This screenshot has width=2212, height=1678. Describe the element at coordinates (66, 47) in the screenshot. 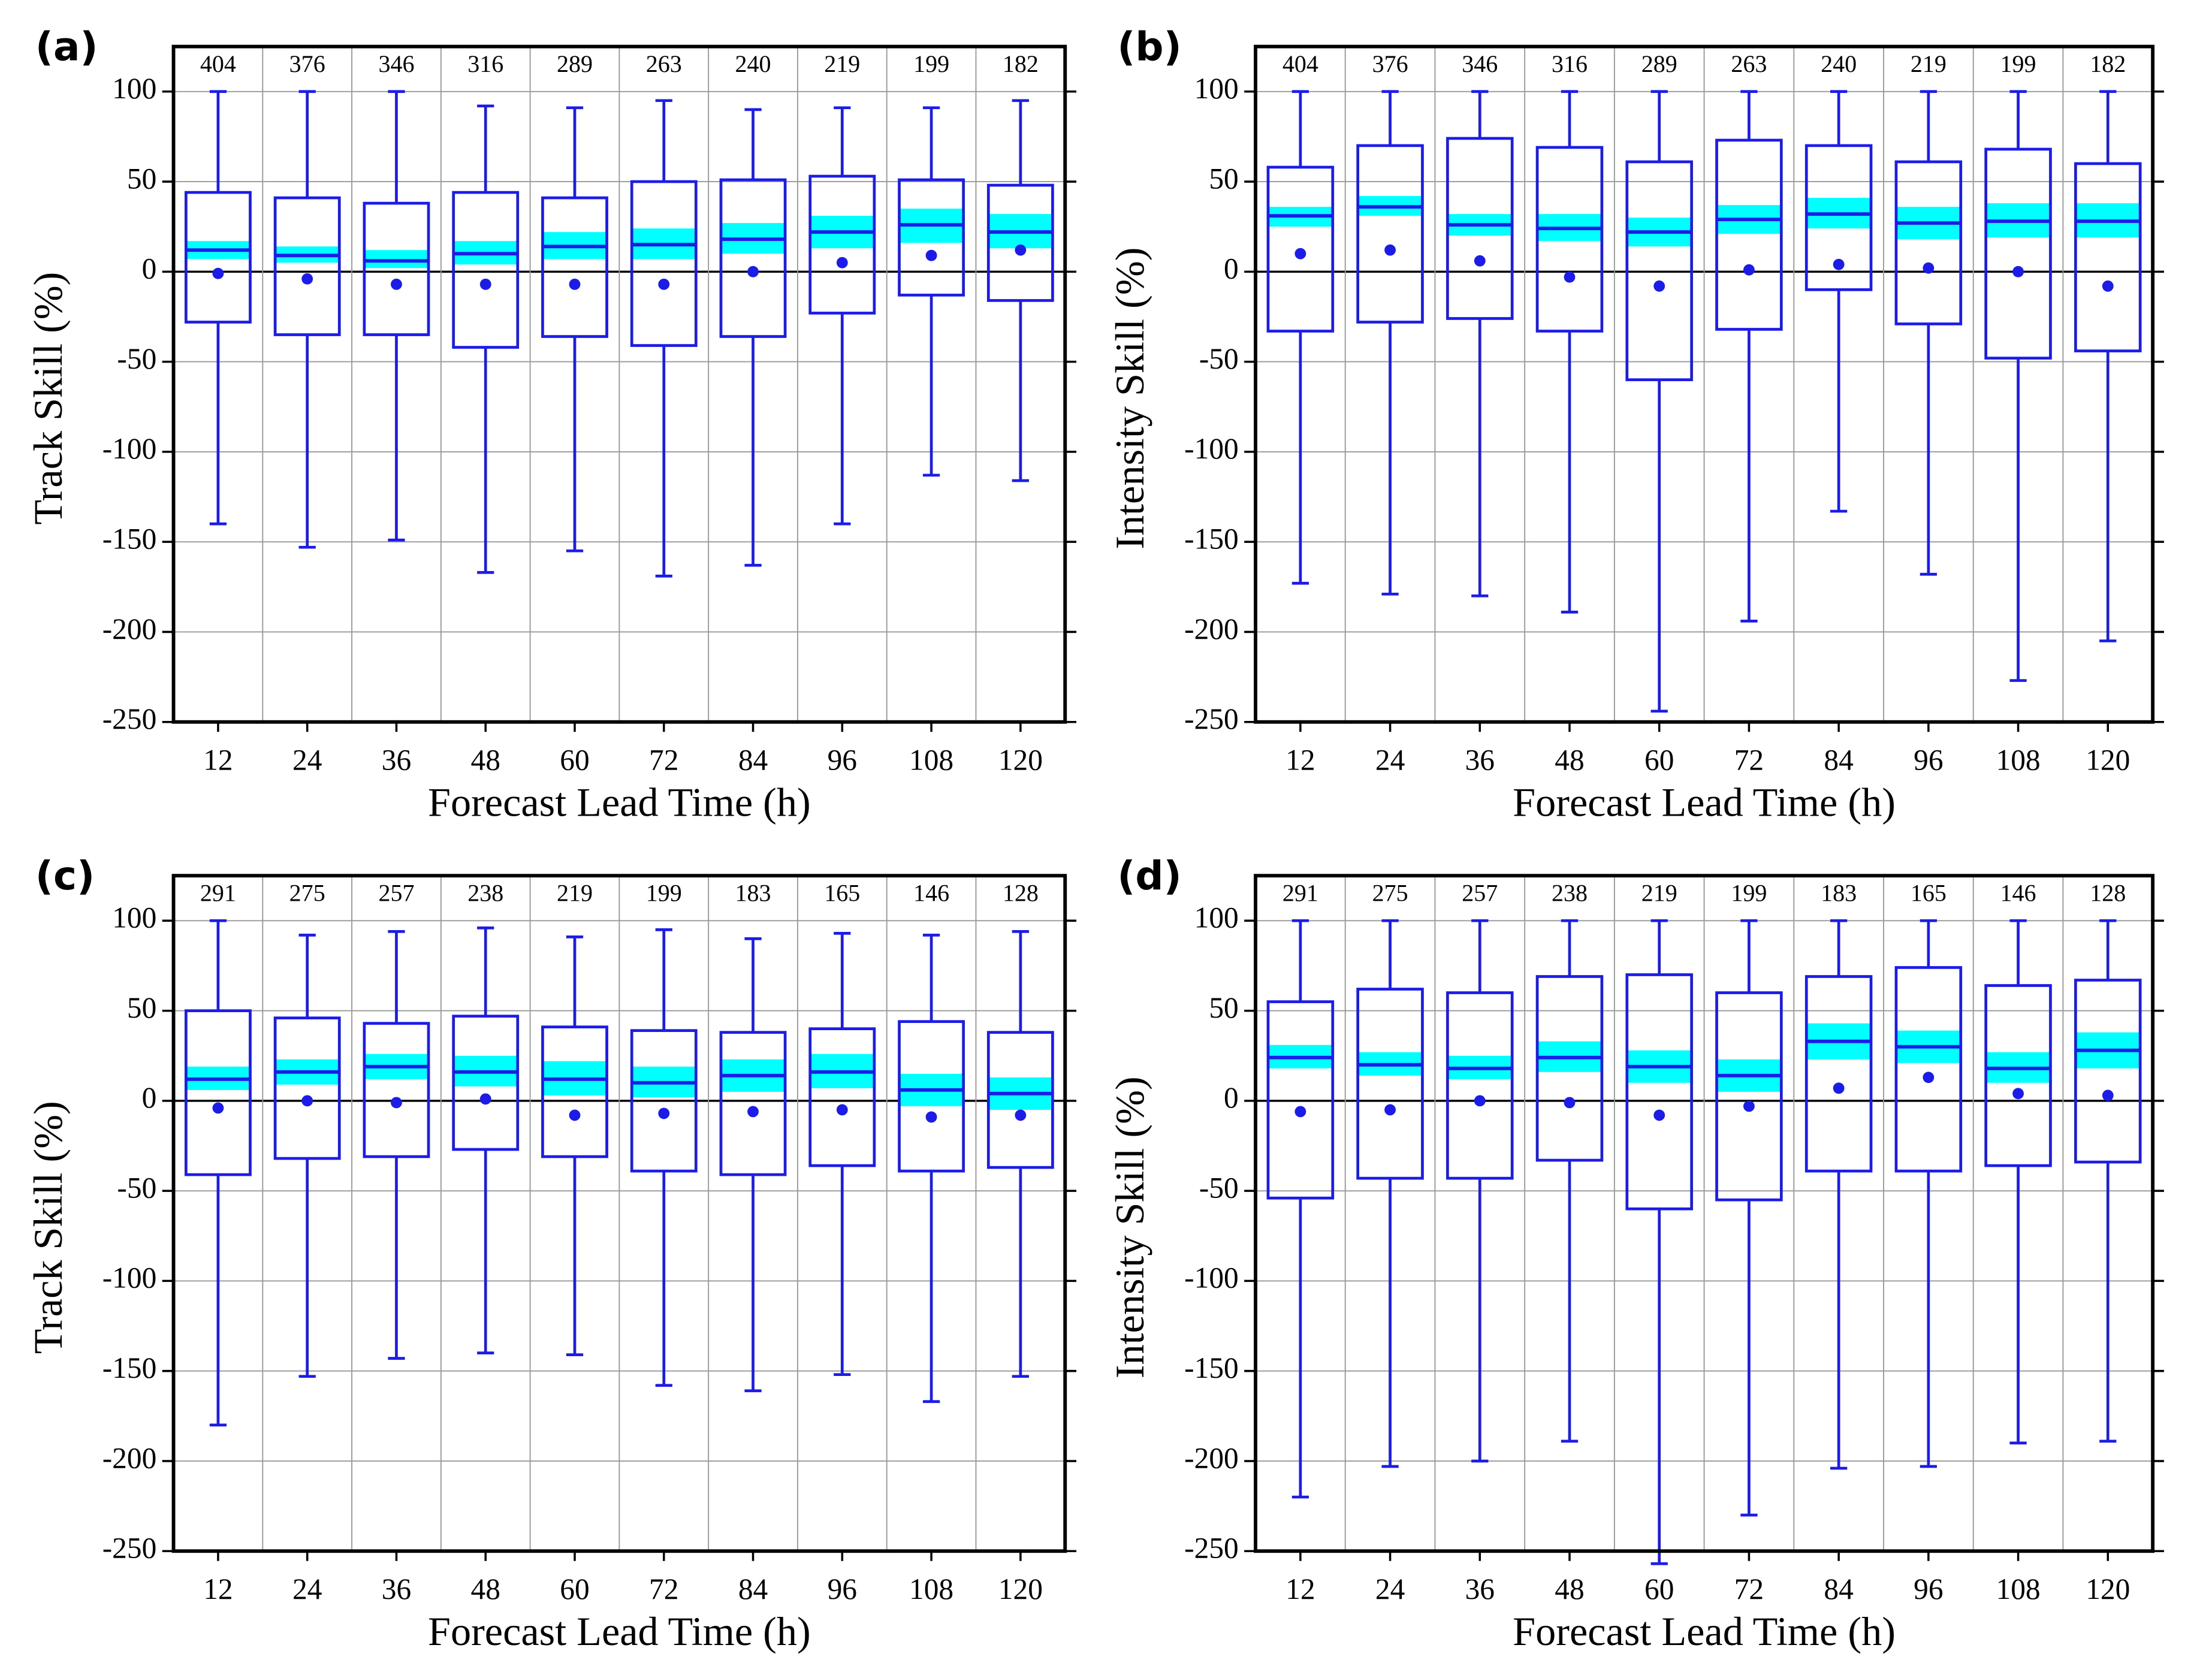

I see `panel-label: (a)` at that location.